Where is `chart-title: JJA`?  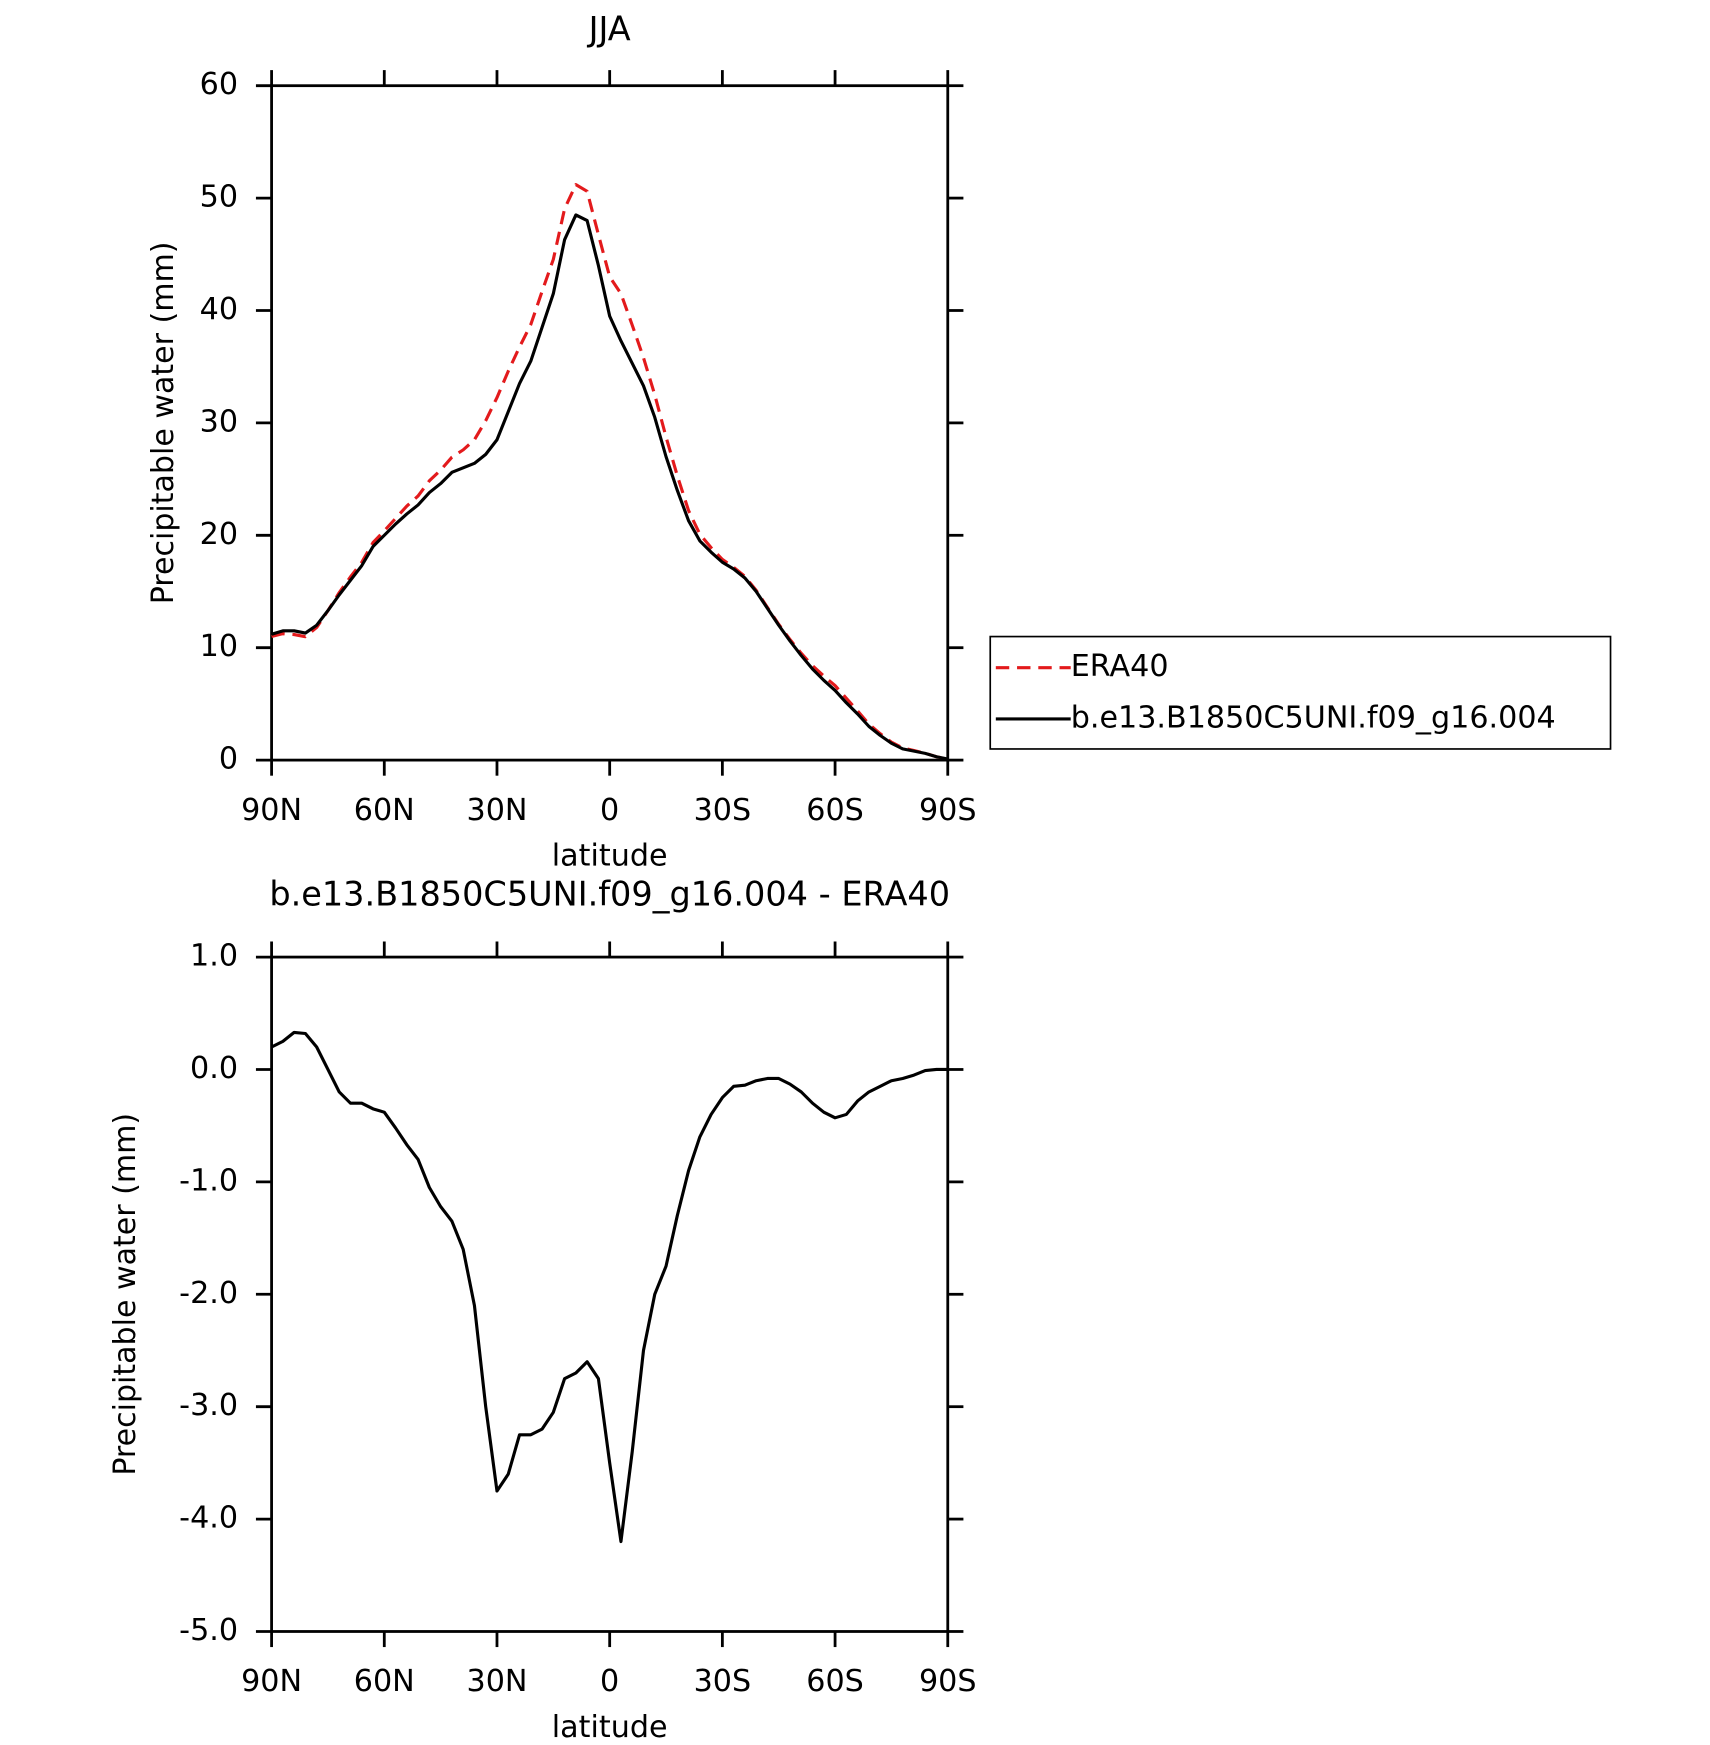 chart-title: JJA is located at coordinates (609, 29).